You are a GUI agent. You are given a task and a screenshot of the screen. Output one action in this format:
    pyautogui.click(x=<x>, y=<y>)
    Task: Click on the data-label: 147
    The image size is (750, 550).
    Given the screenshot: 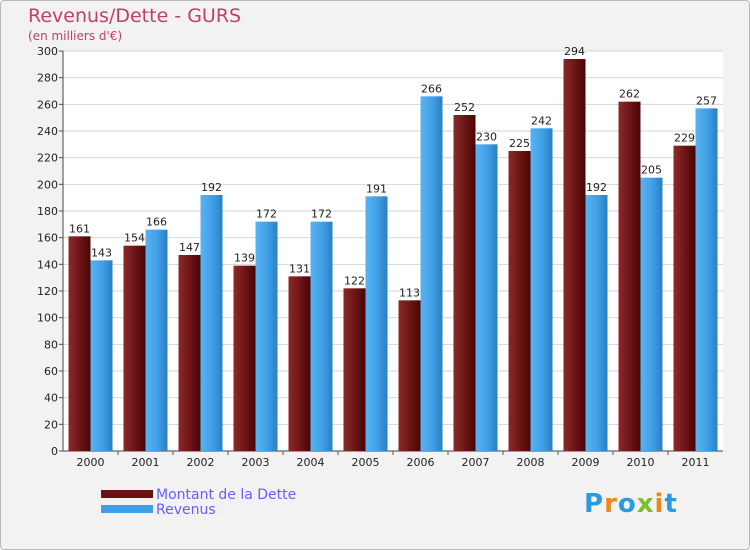 What is the action you would take?
    pyautogui.click(x=189, y=247)
    